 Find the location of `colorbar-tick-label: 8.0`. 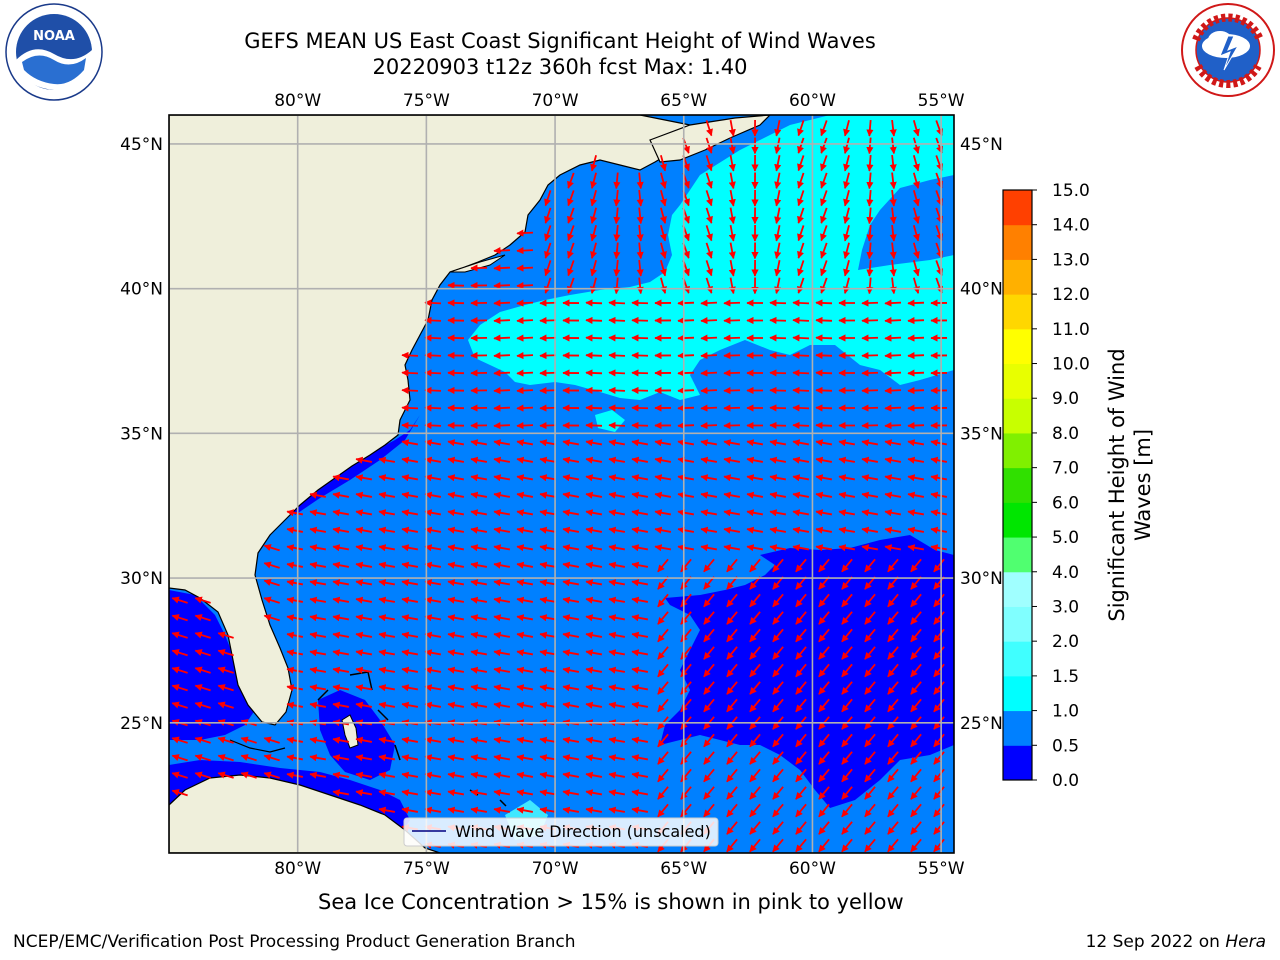

colorbar-tick-label: 8.0 is located at coordinates (1065, 434).